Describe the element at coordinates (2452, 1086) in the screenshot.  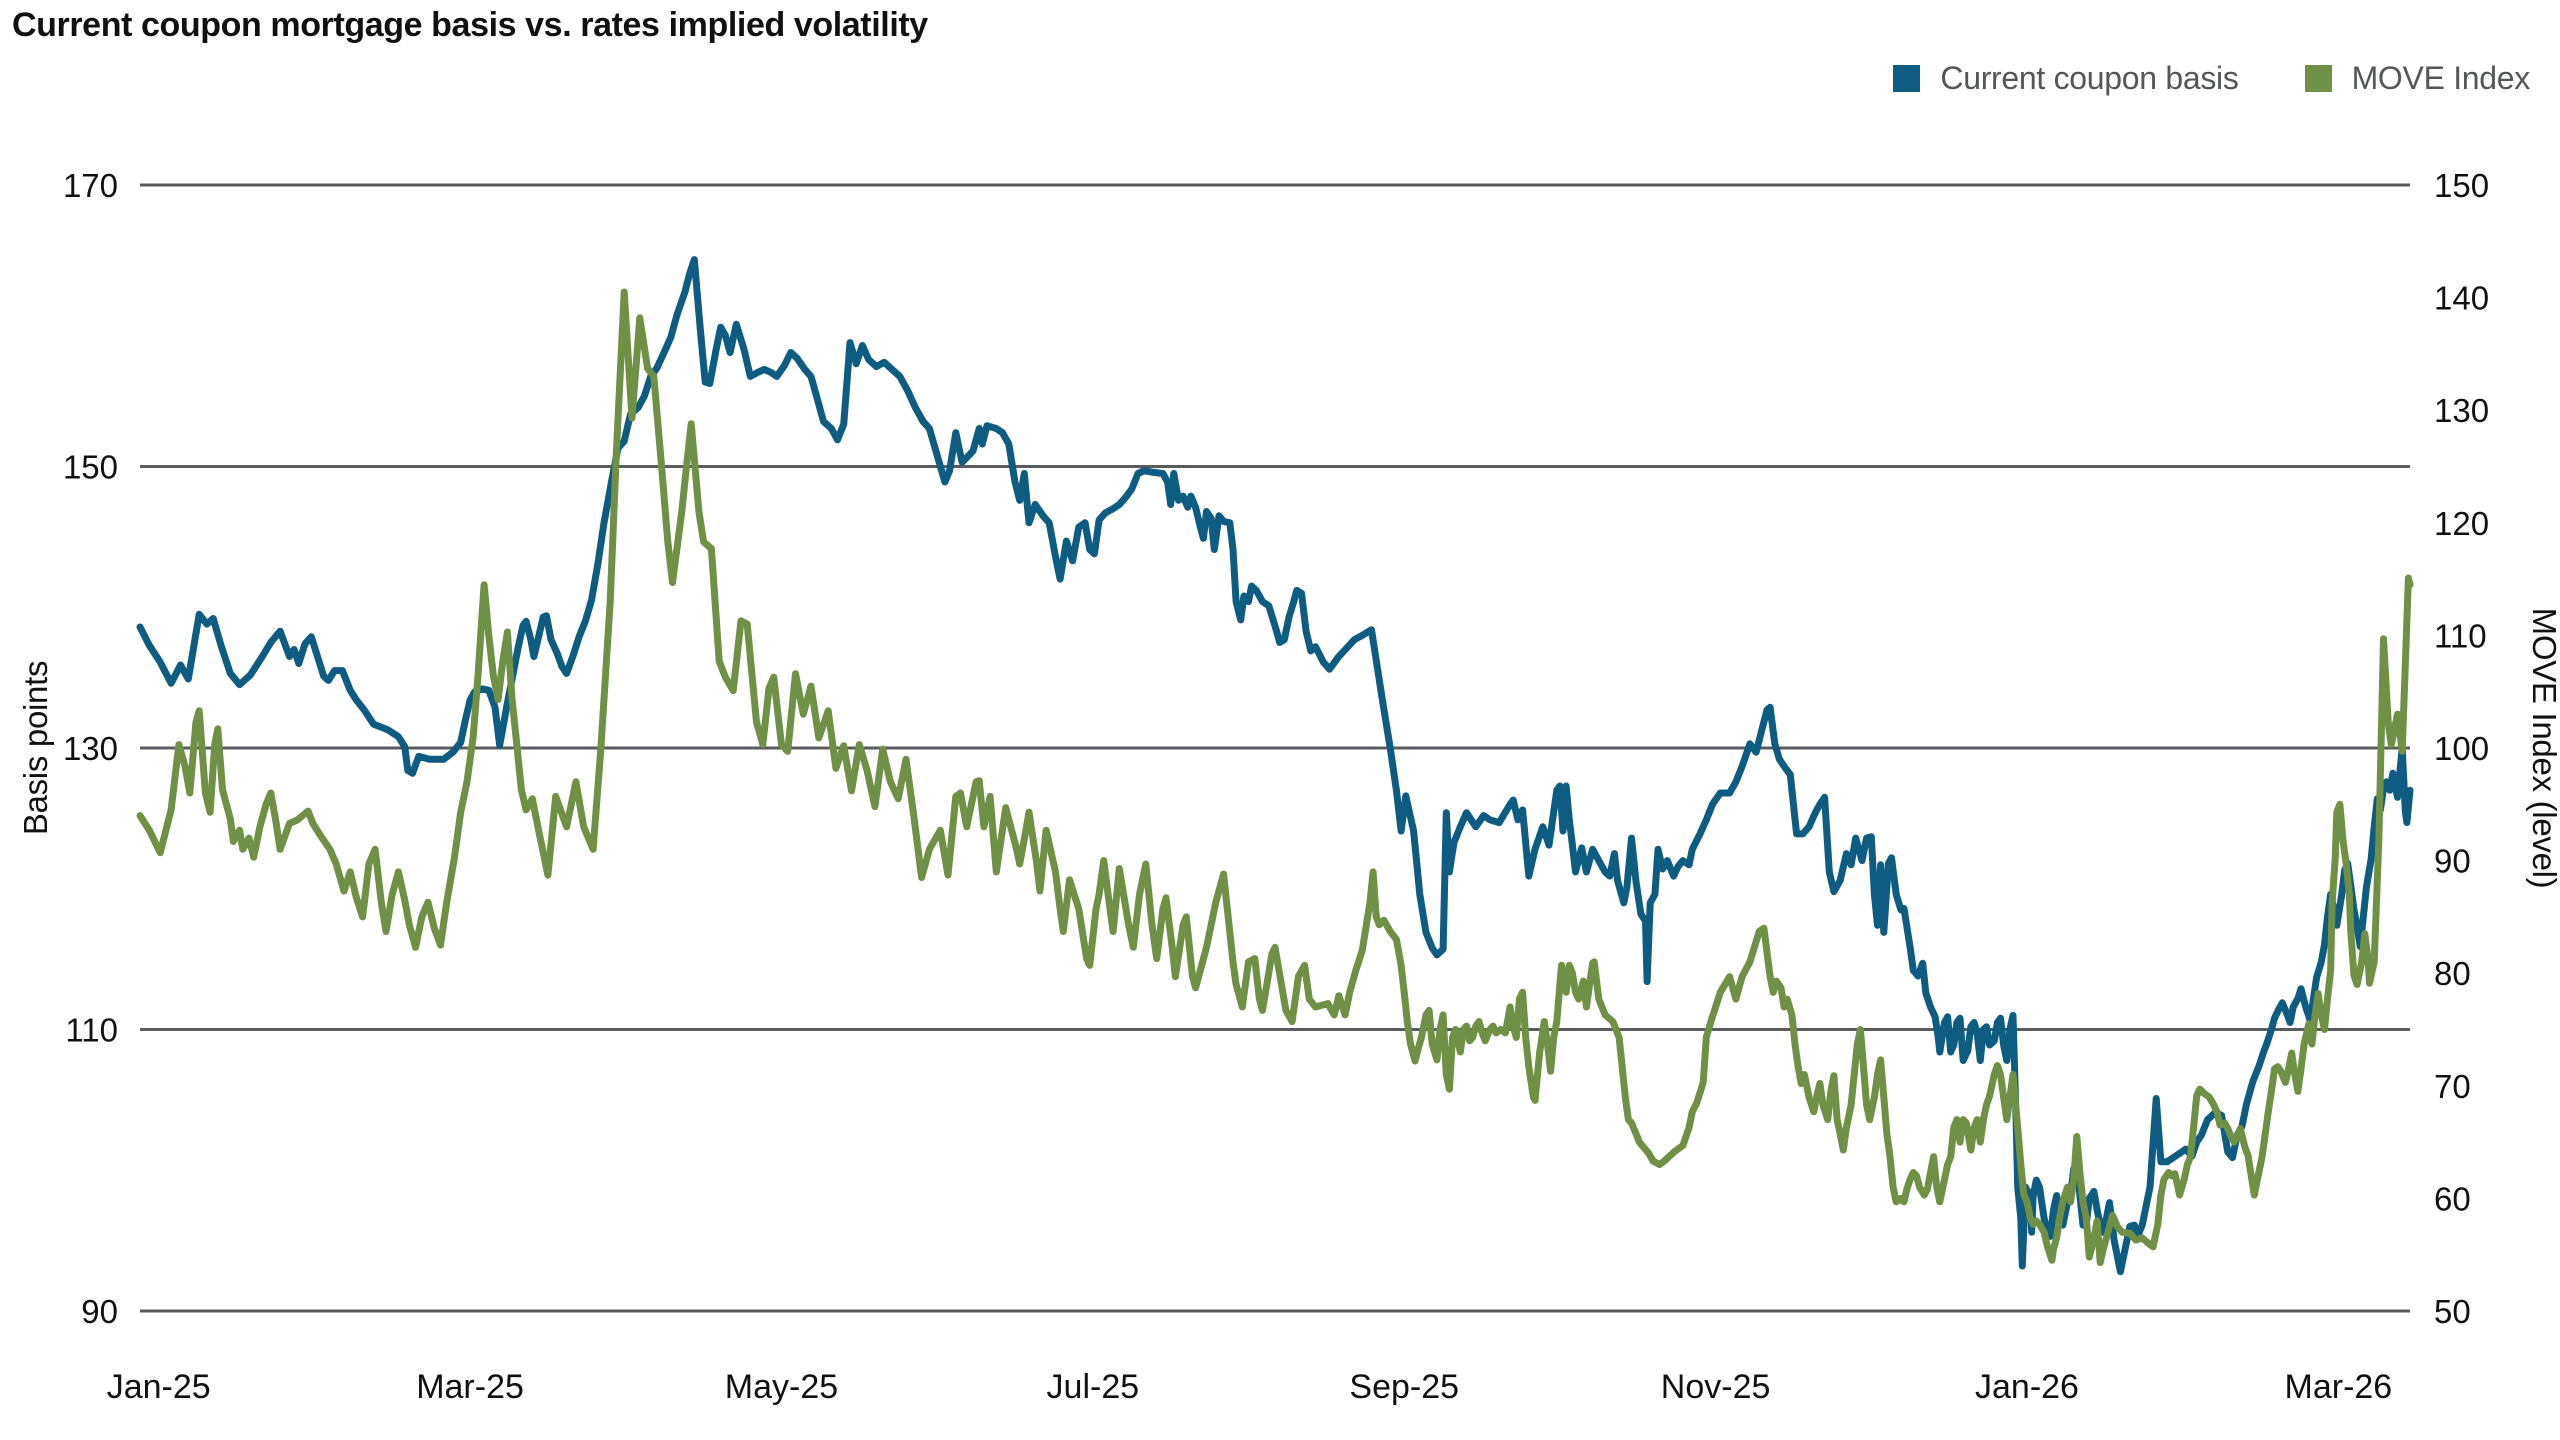
I see `right-axis-tick-label: 70` at that location.